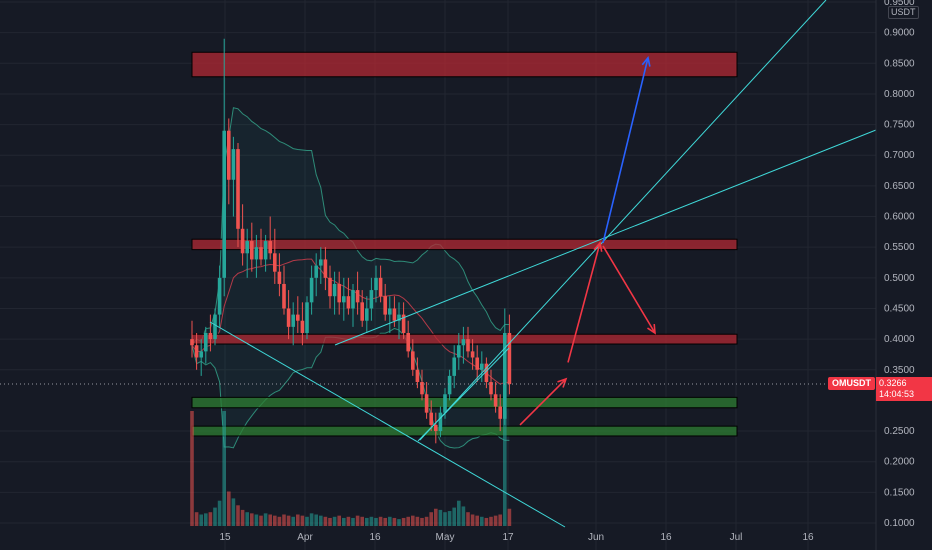 The width and height of the screenshot is (932, 550). Describe the element at coordinates (899, 247) in the screenshot. I see `y-tick-label: 0.5500` at that location.